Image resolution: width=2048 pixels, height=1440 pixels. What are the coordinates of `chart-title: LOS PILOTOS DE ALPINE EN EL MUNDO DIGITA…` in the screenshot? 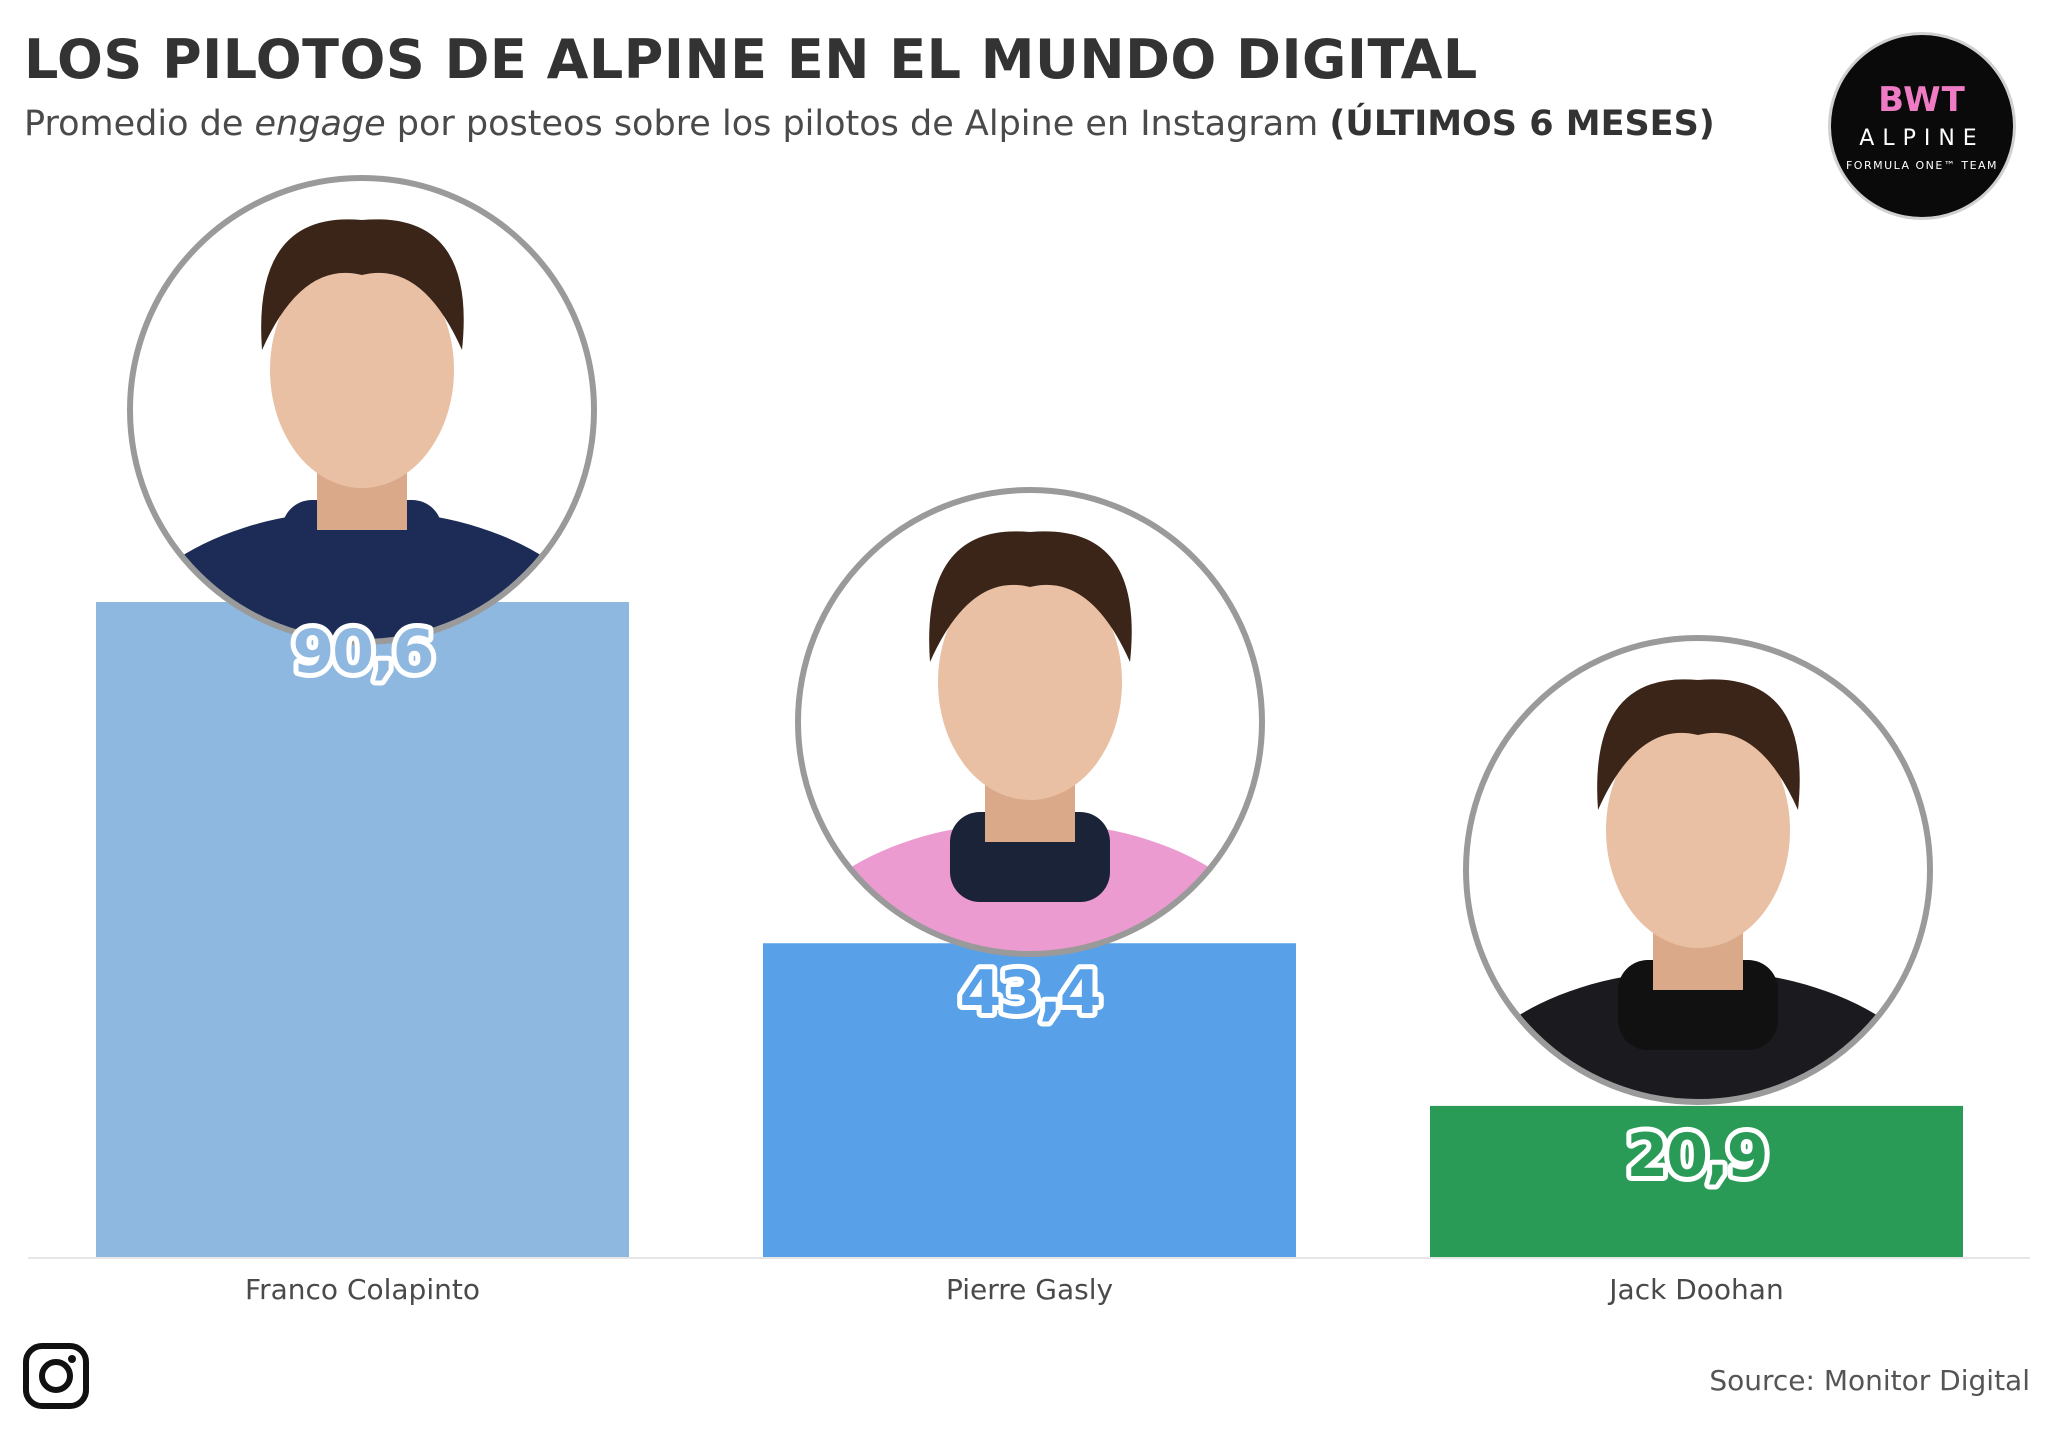 It's located at (751, 59).